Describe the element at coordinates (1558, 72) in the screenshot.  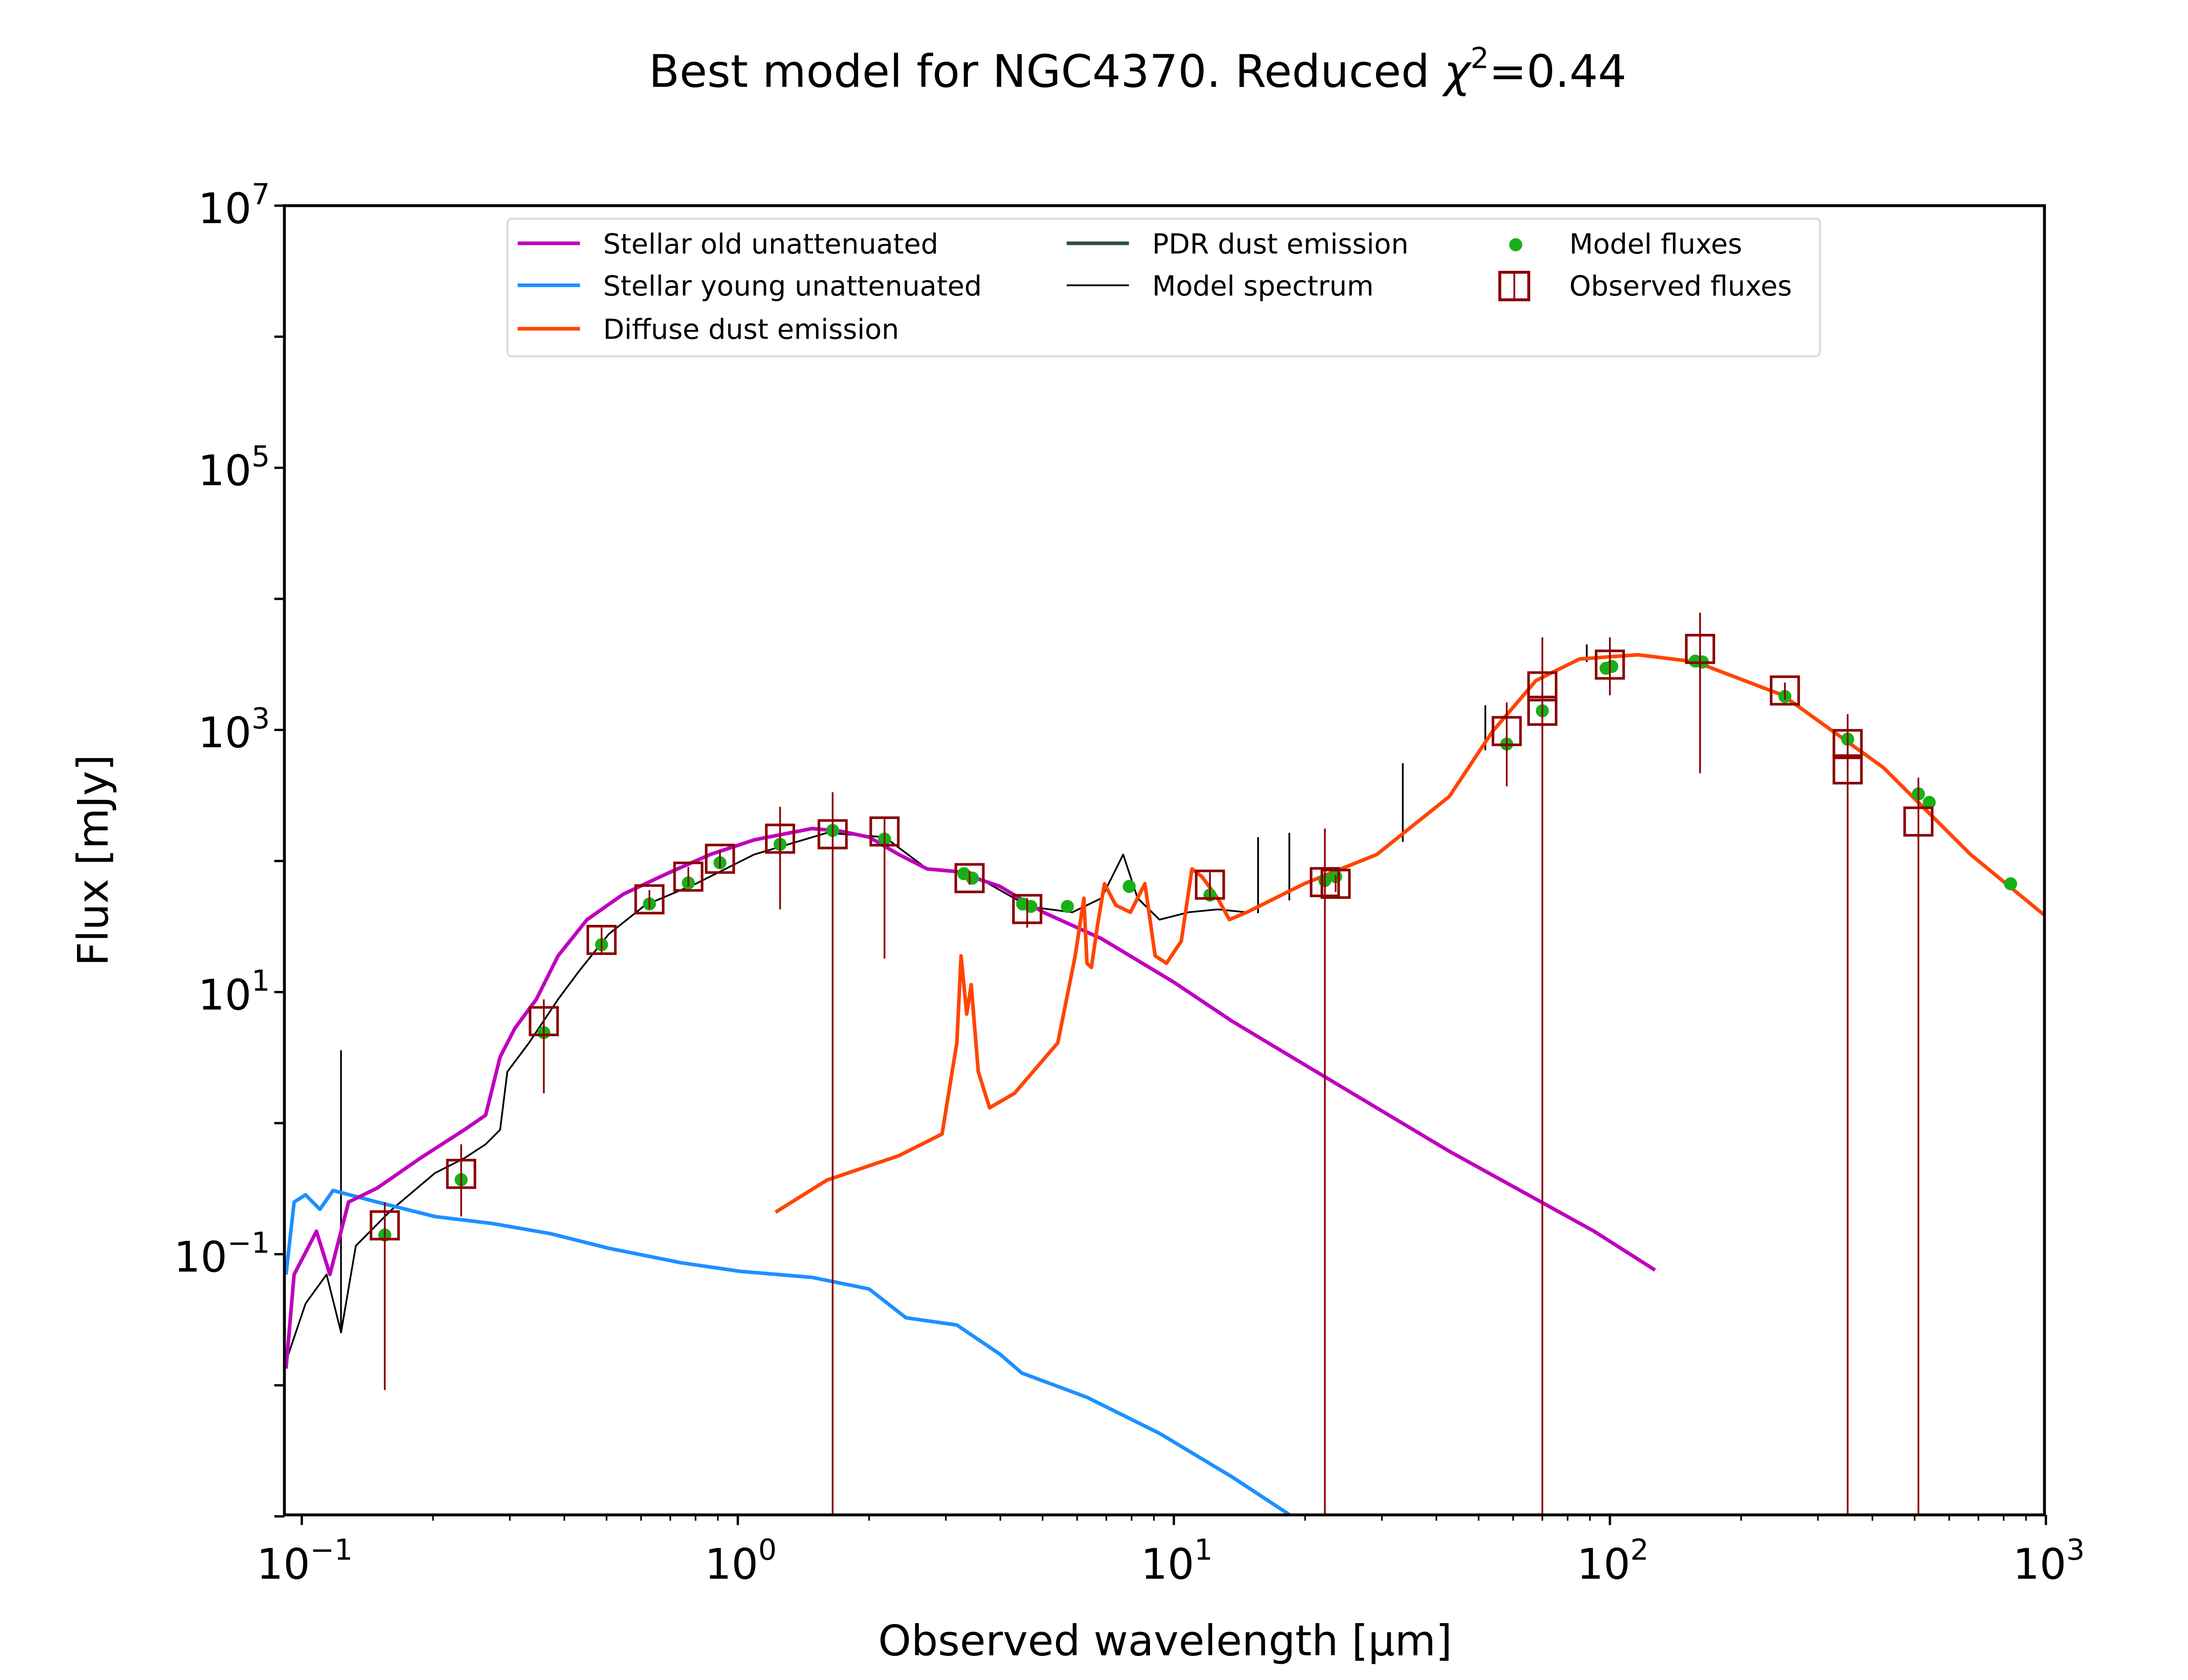
I see `title-suffix: =0.44` at that location.